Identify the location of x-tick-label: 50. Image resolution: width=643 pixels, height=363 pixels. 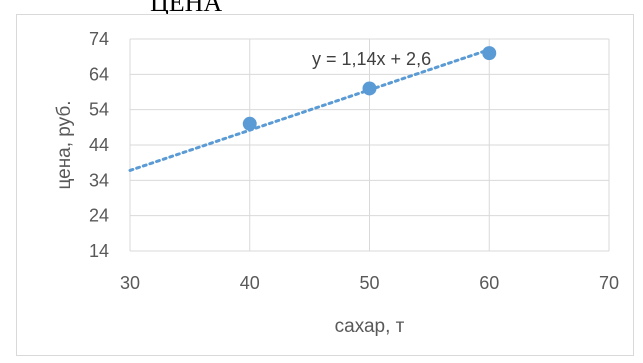
(369, 283).